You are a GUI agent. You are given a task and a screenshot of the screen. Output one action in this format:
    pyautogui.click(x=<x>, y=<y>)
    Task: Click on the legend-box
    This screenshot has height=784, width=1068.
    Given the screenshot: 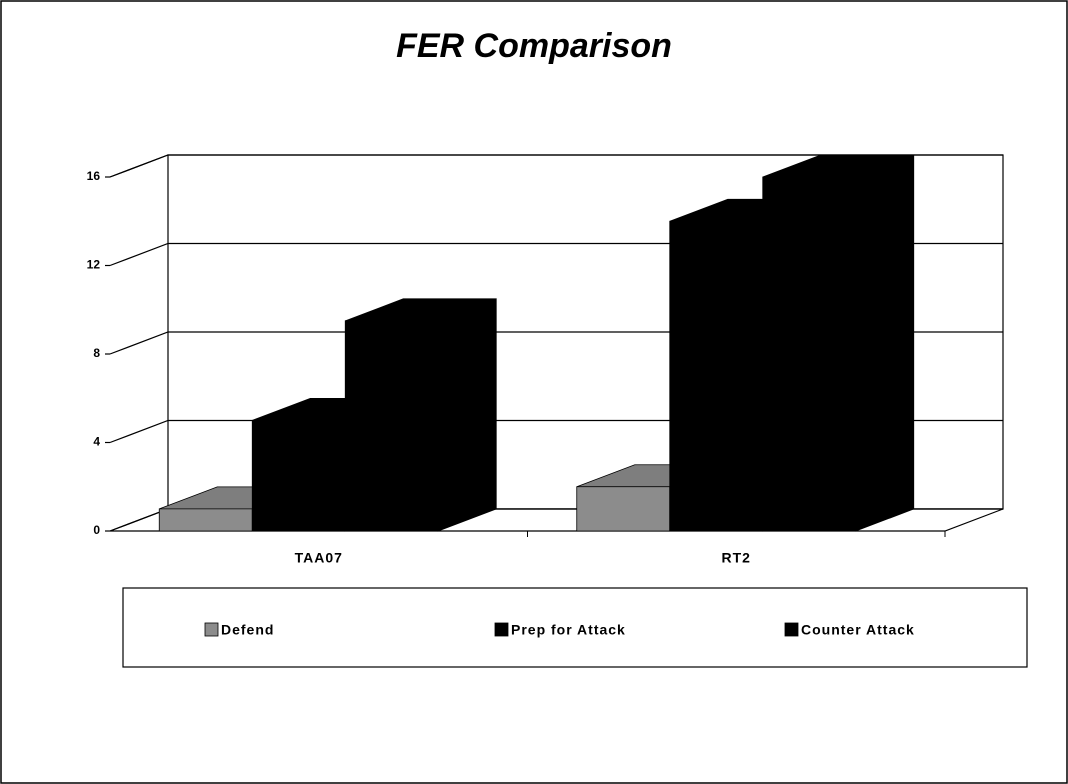 What is the action you would take?
    pyautogui.click(x=575, y=627)
    